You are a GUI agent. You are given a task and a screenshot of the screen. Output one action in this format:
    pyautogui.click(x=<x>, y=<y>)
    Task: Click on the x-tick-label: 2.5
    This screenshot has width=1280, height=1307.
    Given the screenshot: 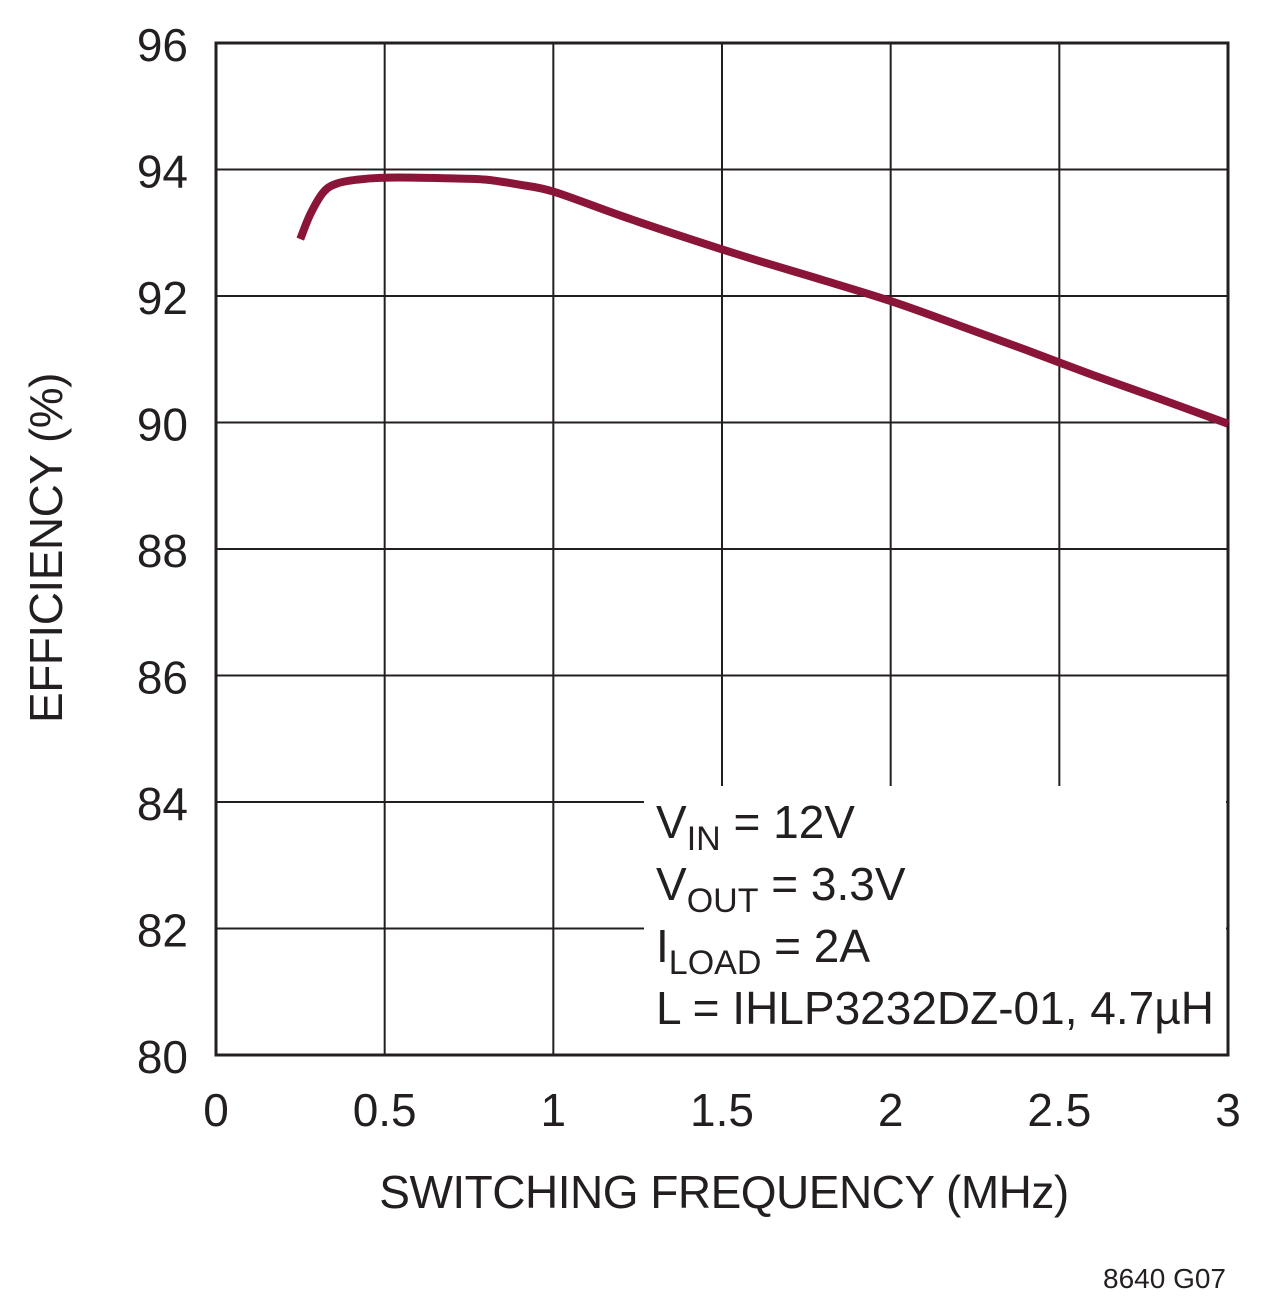 What is the action you would take?
    pyautogui.click(x=1059, y=1110)
    